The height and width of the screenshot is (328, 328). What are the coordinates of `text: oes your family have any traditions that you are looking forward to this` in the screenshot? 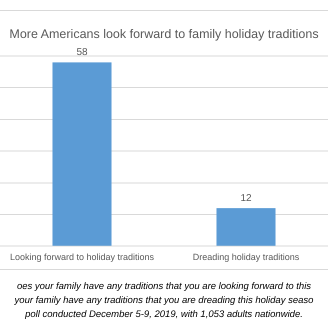 It's located at (164, 287).